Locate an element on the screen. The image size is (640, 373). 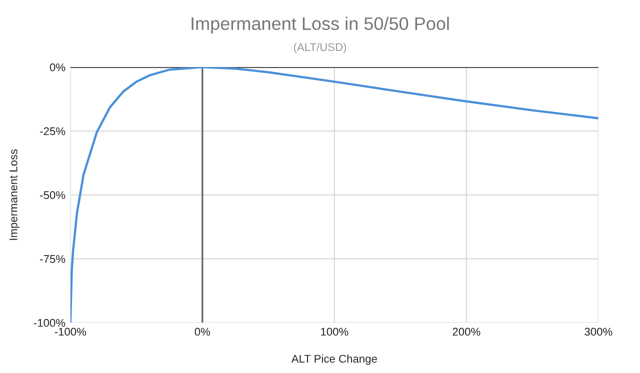
x-tick-label: 200% is located at coordinates (466, 332).